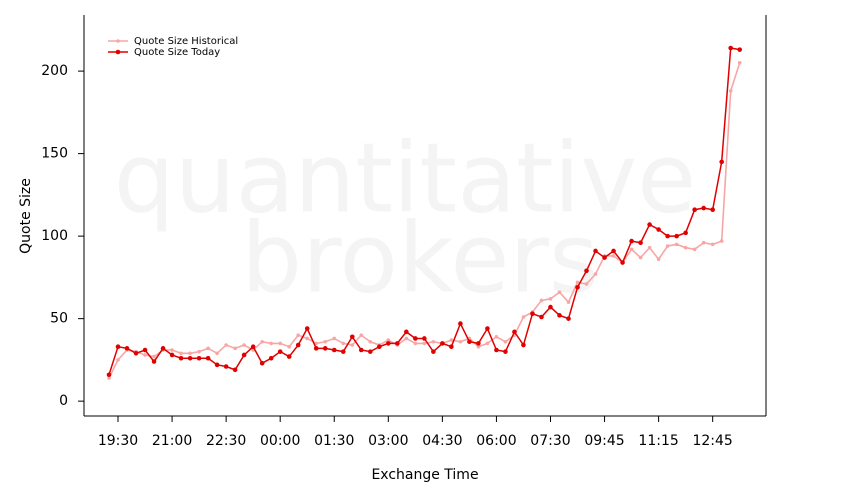 Image resolution: width=850 pixels, height=500 pixels. I want to click on x-tick-label: 07:30, so click(550, 441).